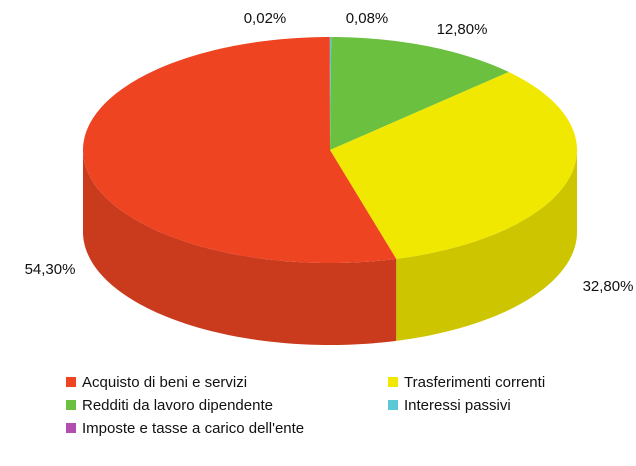  Describe the element at coordinates (193, 428) in the screenshot. I see `legend-label: Imposte e tasse a carico dell'ente` at that location.